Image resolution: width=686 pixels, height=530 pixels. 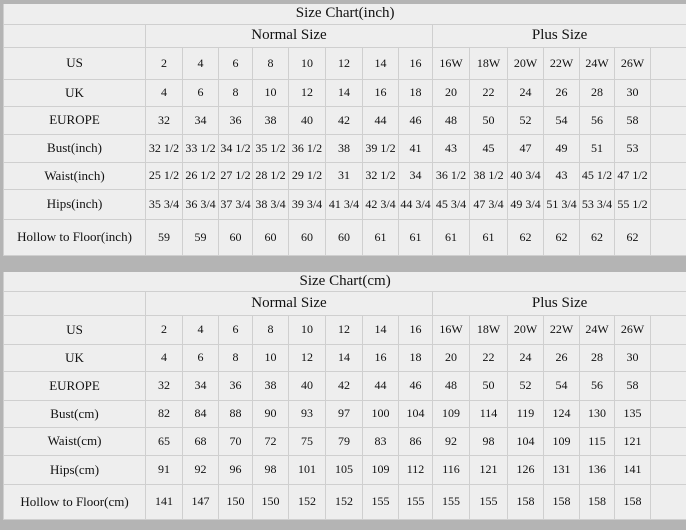 I want to click on size-cell: 40 3/4, so click(x=525, y=175).